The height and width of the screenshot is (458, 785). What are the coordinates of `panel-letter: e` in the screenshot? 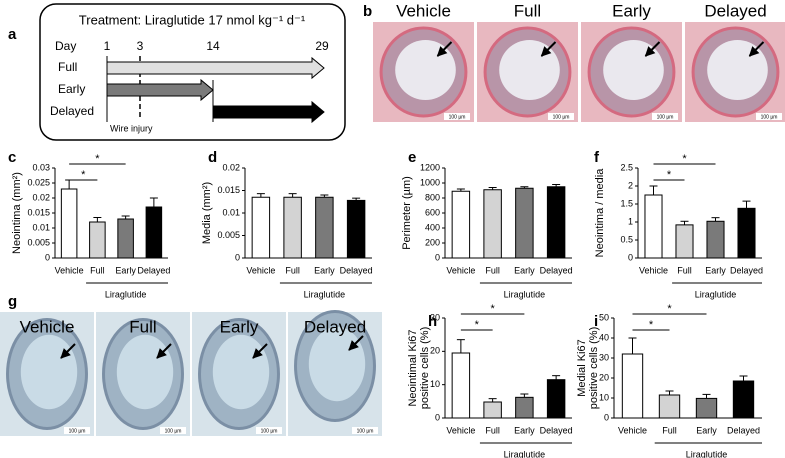 It's located at (412, 157).